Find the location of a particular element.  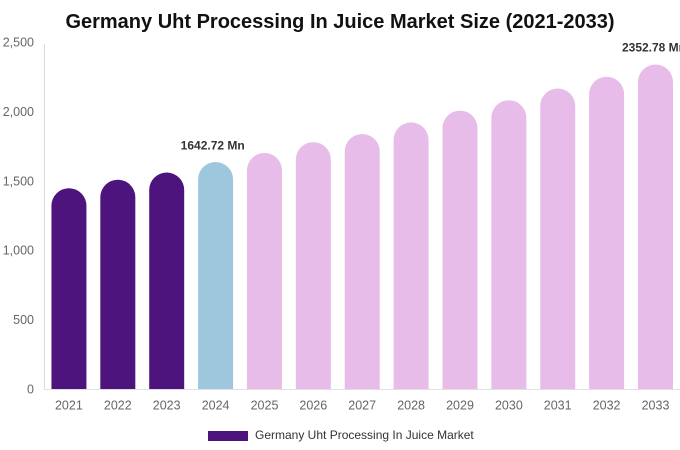

svg-text: 2,500 is located at coordinates (18, 43).